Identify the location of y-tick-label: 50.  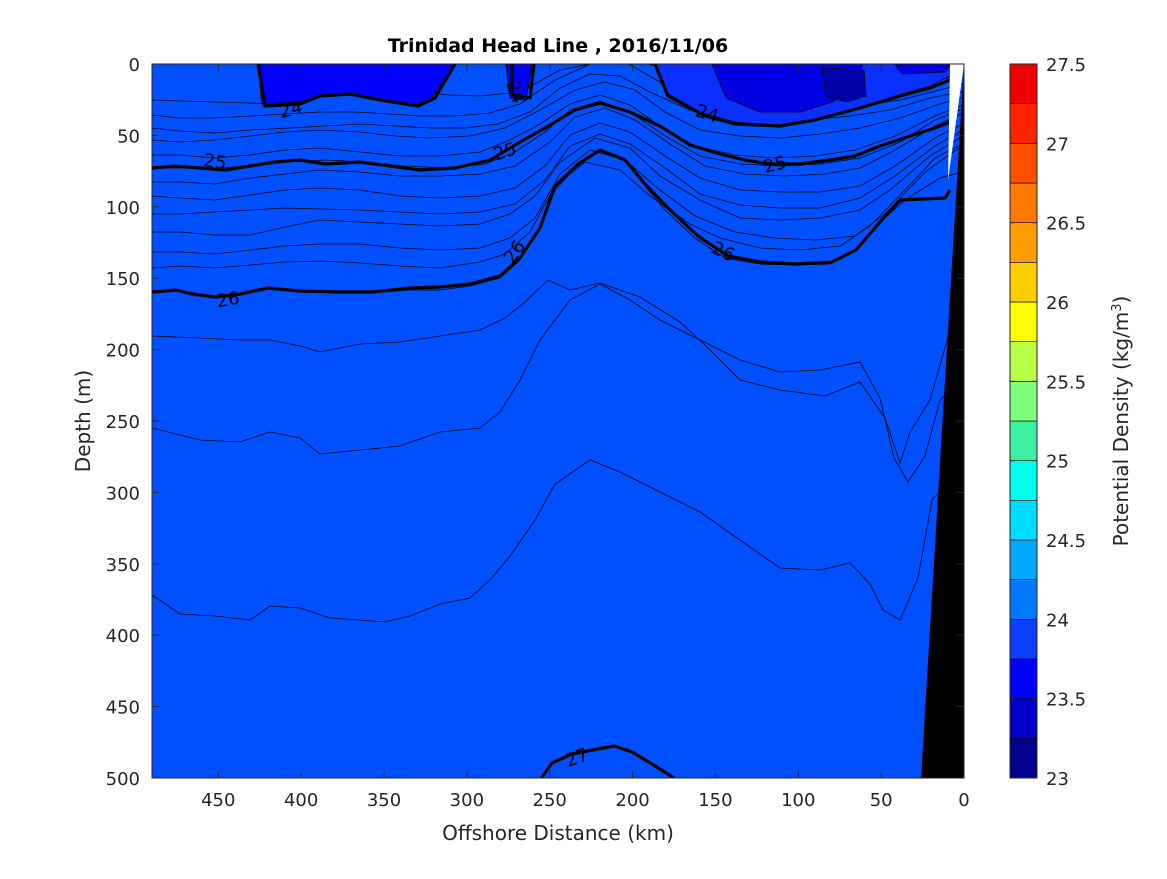
(128, 136).